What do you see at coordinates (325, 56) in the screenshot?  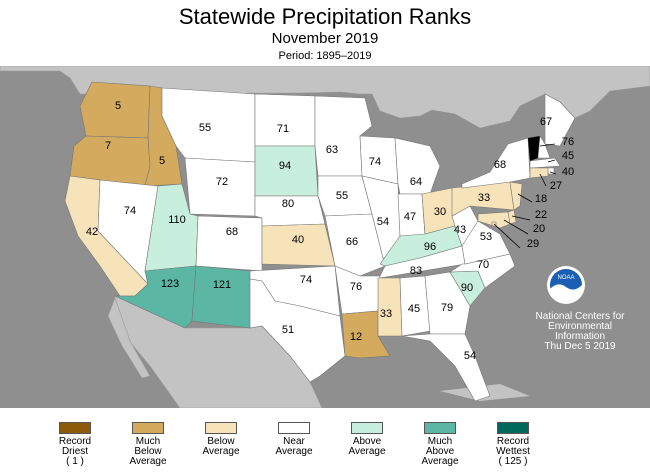 I see `map-period: Period: 1895–2019` at bounding box center [325, 56].